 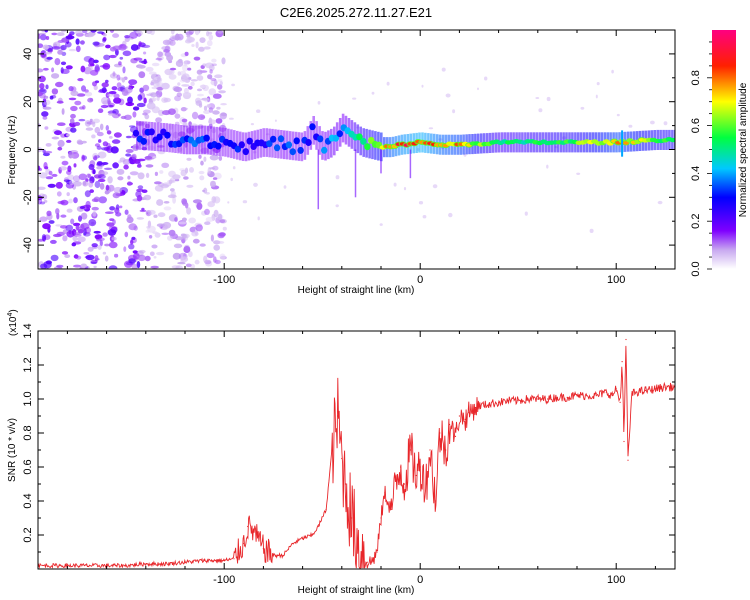 I want to click on colorbar-tick-label: 0.6, so click(x=696, y=125).